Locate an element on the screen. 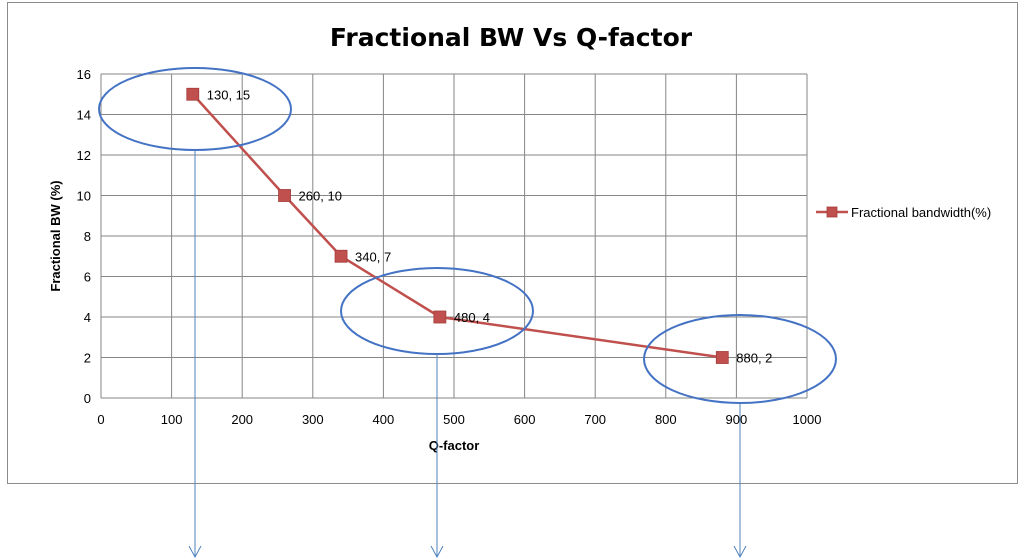 The height and width of the screenshot is (558, 1024). data-label: 260, 10 is located at coordinates (320, 196).